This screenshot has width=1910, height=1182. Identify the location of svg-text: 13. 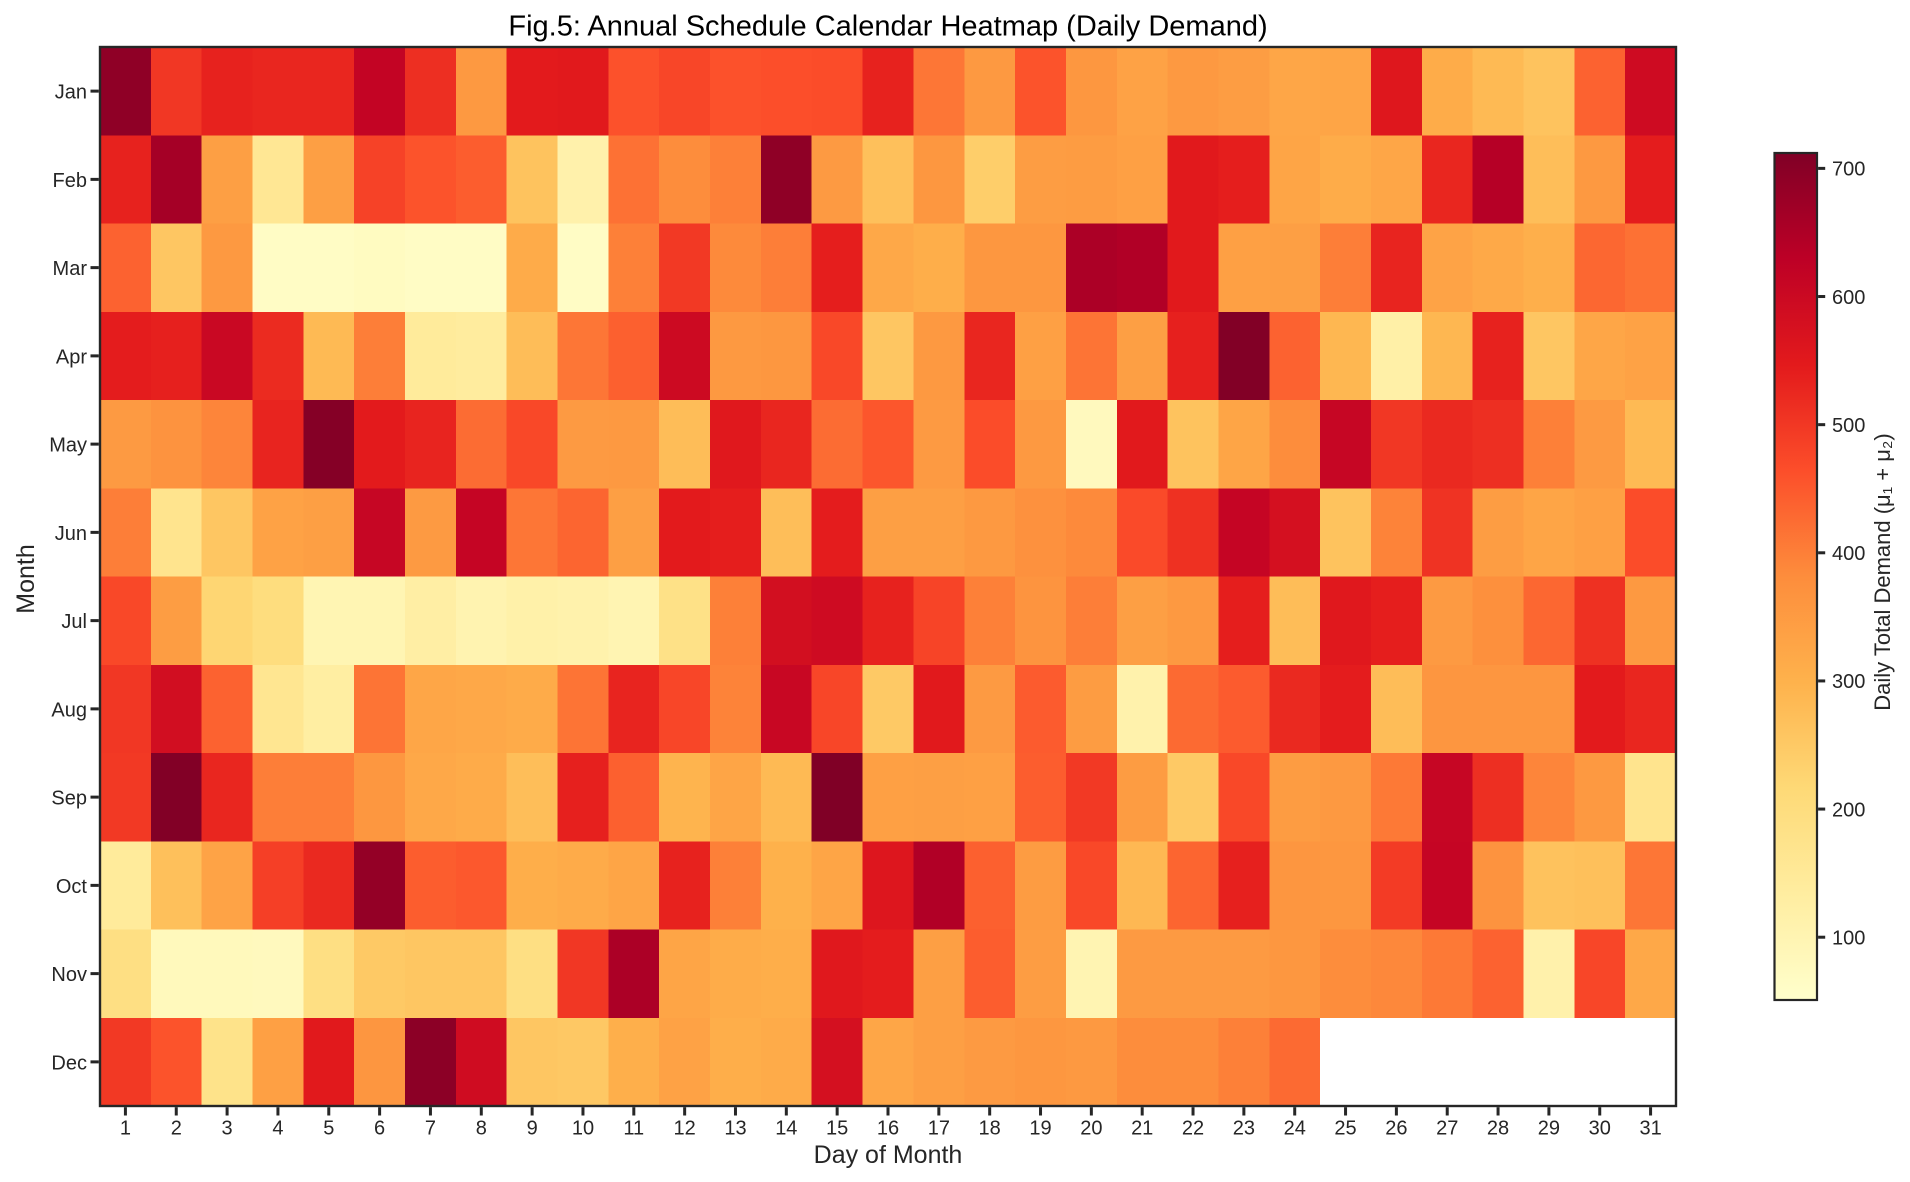
(735, 1128).